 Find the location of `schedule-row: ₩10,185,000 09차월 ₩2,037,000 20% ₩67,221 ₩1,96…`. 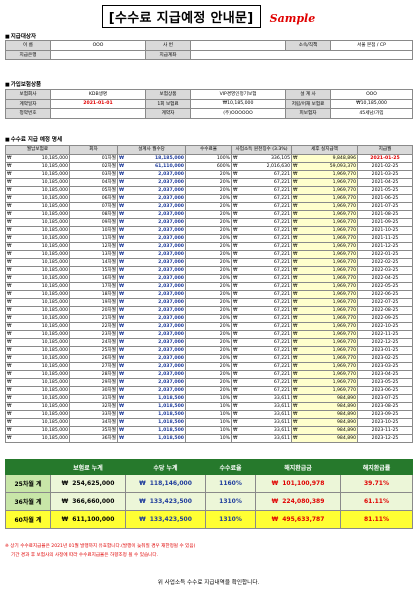

schedule-row: ₩10,185,000 09차월 ₩2,037,000 20% ₩67,221 ₩1,96… is located at coordinates (209, 222).